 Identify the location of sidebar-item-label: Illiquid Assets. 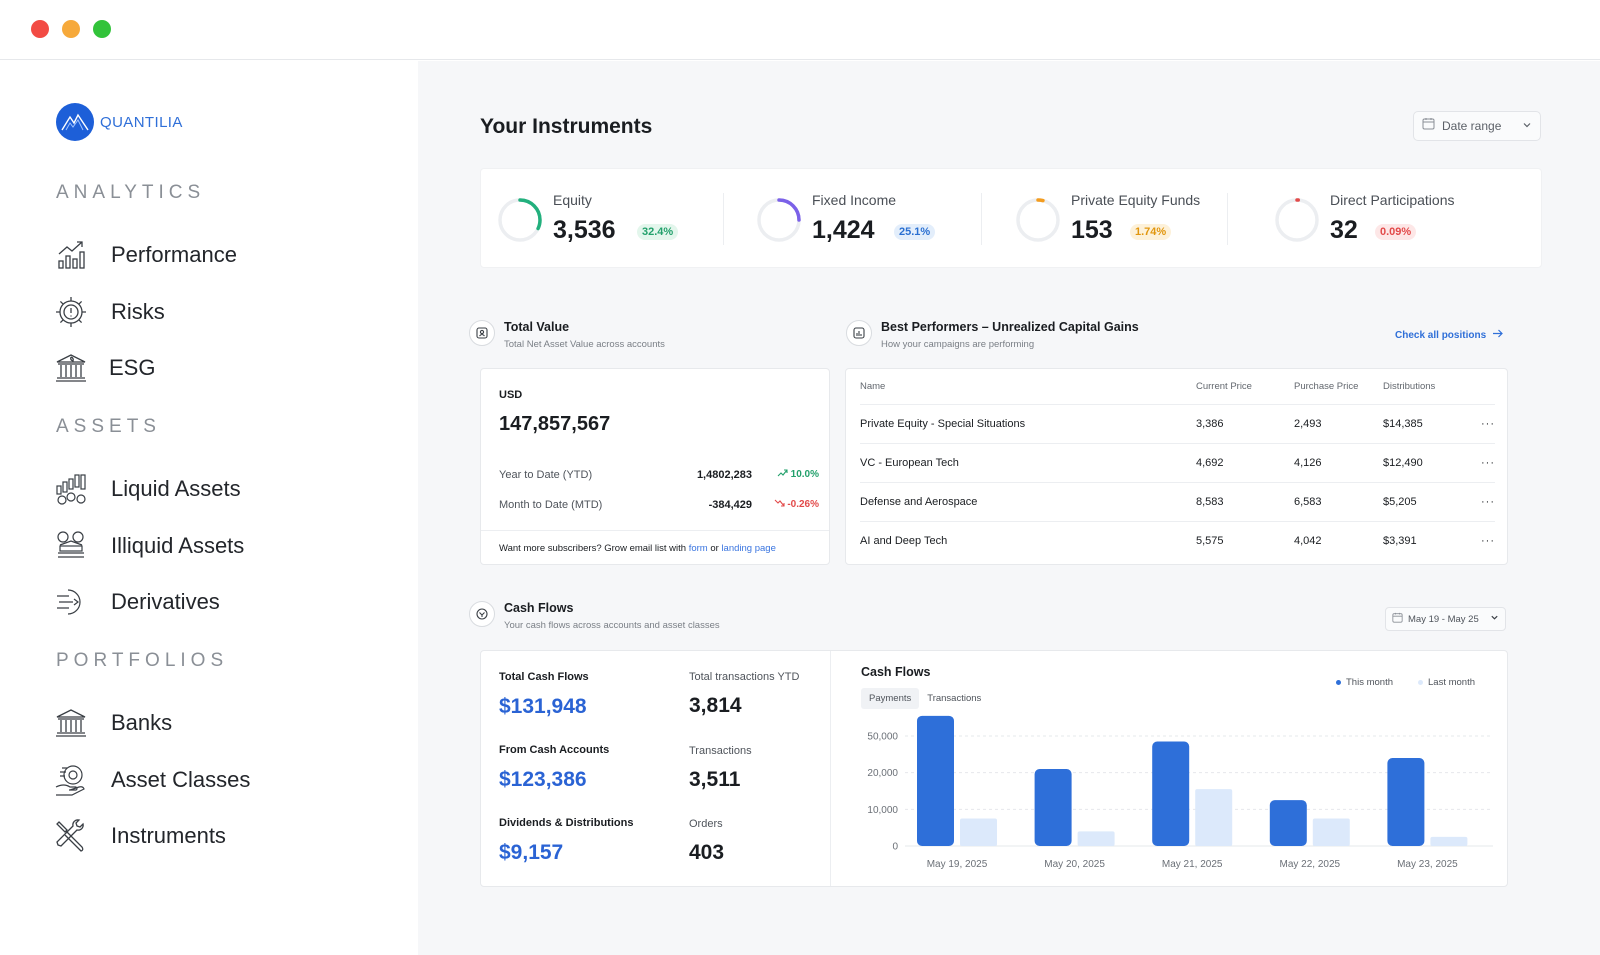
(178, 545).